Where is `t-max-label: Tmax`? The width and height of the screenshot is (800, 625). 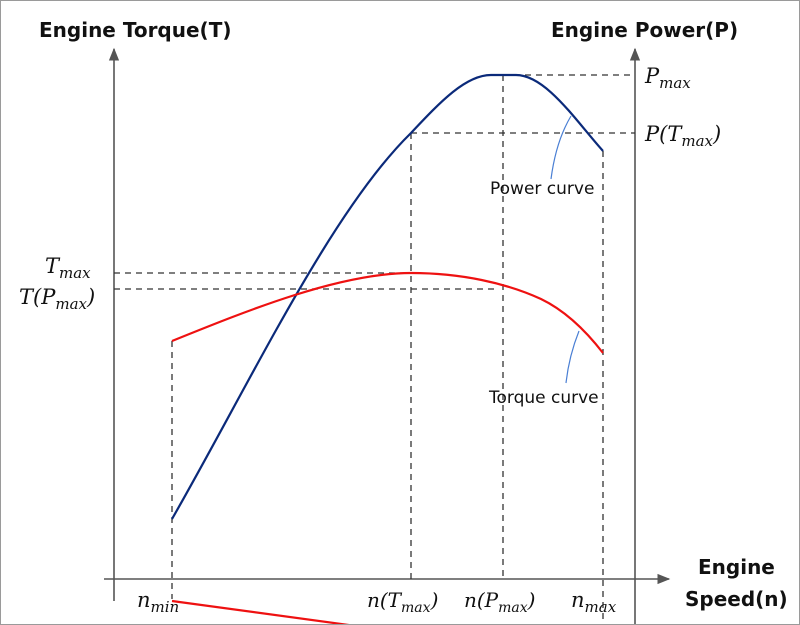
t-max-label: Tmax is located at coordinates (68, 268).